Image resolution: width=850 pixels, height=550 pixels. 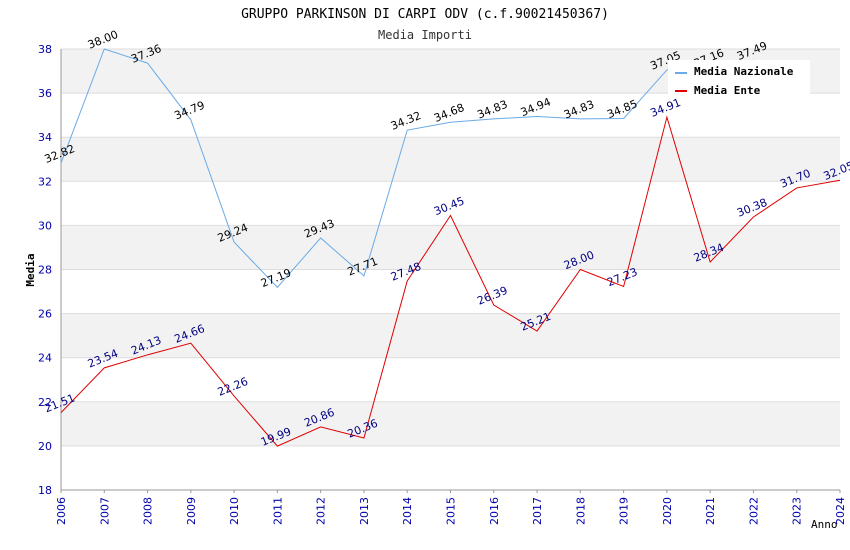 I want to click on y-axis-label: Media, so click(x=30, y=269).